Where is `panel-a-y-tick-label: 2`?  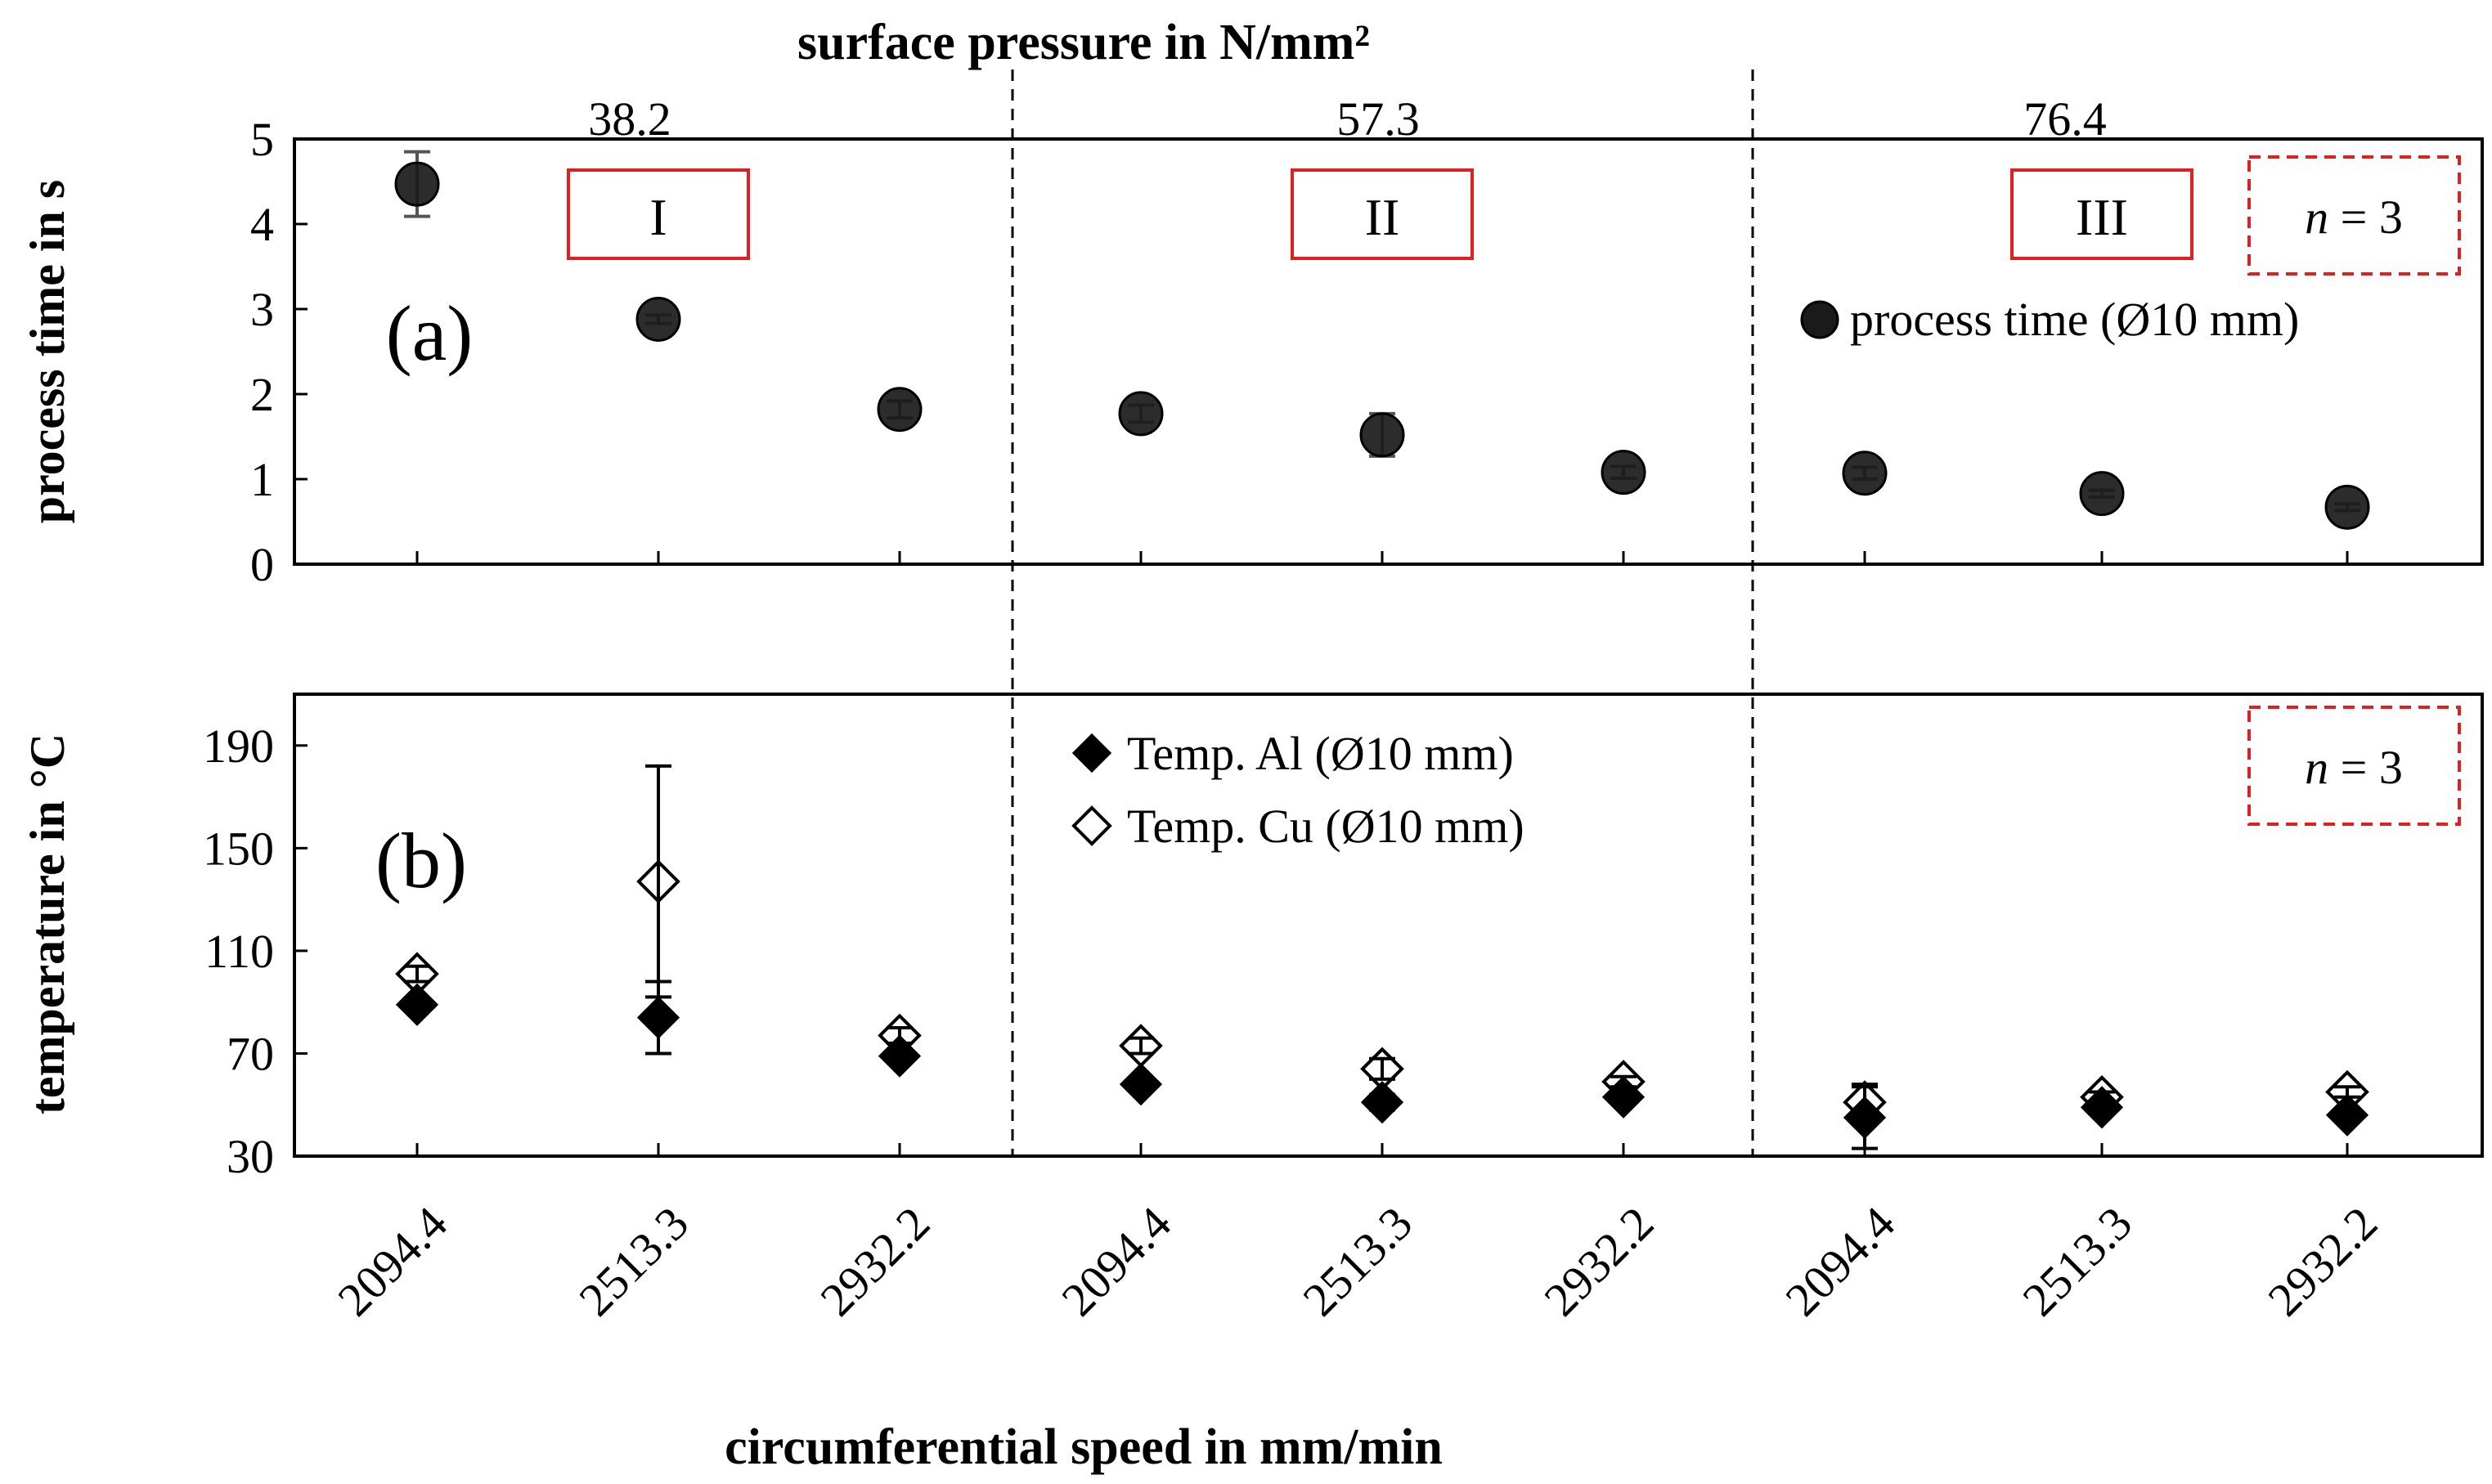
panel-a-y-tick-label: 2 is located at coordinates (262, 394).